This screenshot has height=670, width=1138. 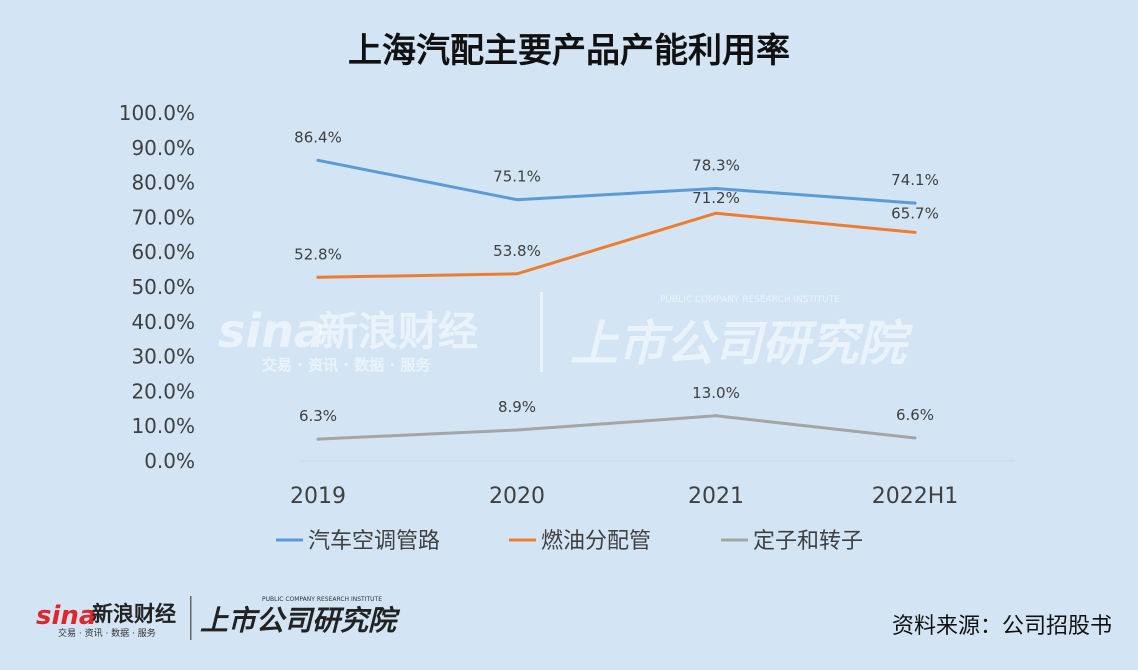 What do you see at coordinates (163, 357) in the screenshot?
I see `y-tick-label: 30.0%` at bounding box center [163, 357].